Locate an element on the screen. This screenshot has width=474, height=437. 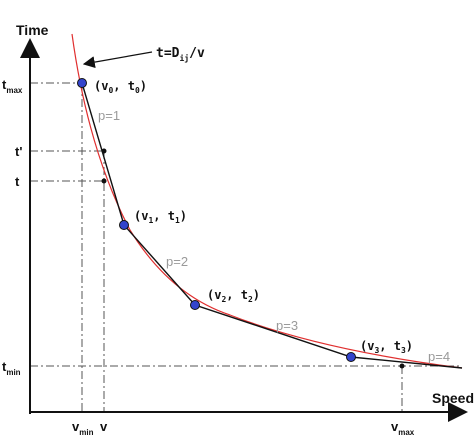
x-tick-v: v is located at coordinates (104, 426).